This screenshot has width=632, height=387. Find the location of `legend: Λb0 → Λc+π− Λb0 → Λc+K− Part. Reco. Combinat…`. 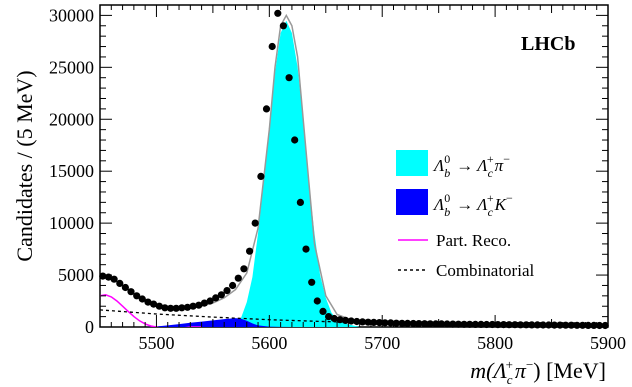

legend: Λb0 → Λc+π− Λb0 → Λc+K− Part. Reco. Combinat… is located at coordinates (465, 215).